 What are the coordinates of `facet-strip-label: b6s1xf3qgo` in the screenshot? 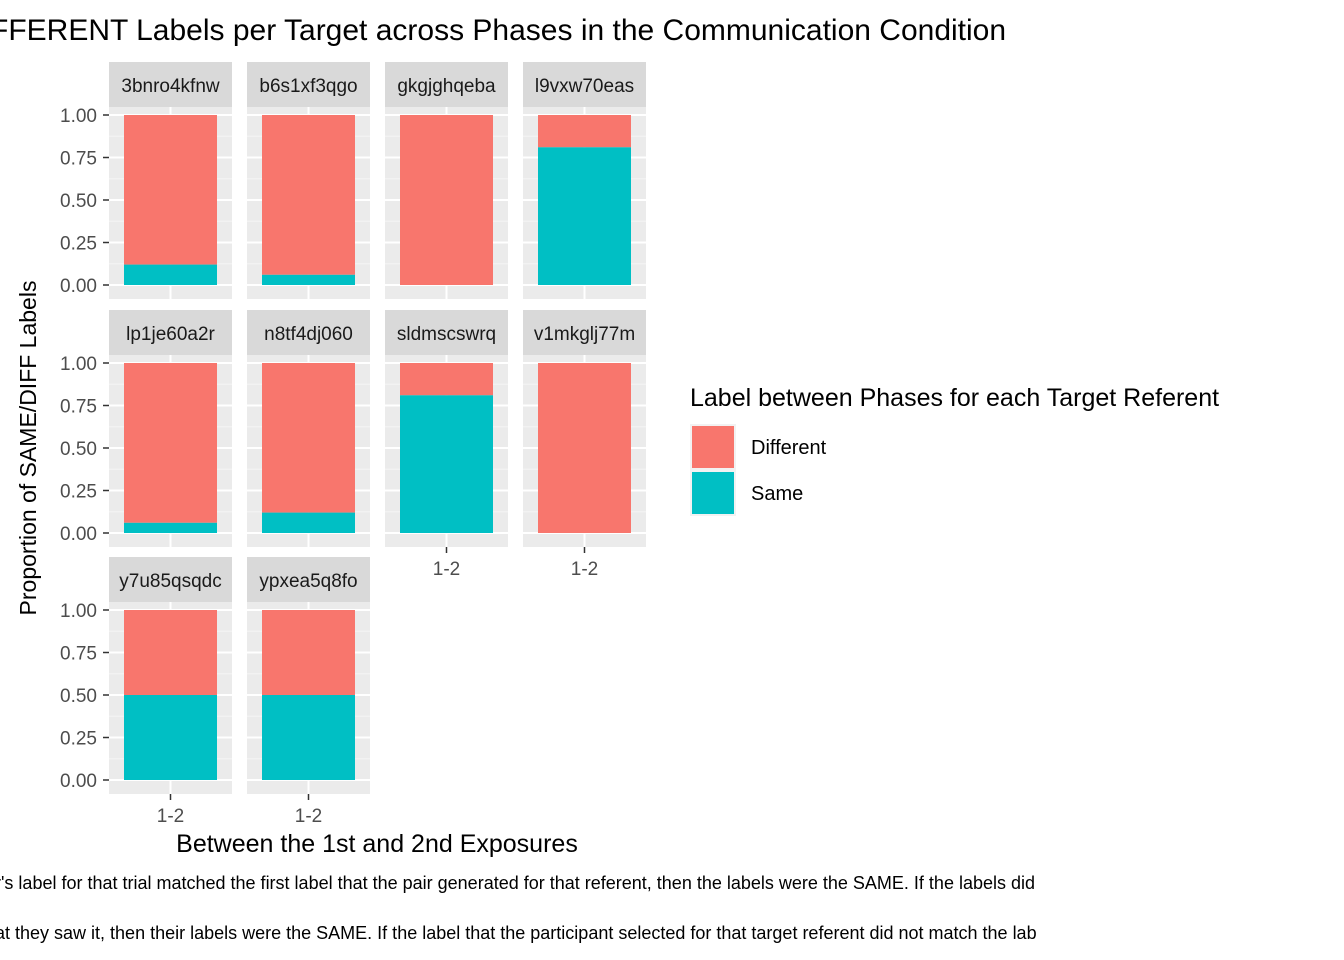 It's located at (308, 86).